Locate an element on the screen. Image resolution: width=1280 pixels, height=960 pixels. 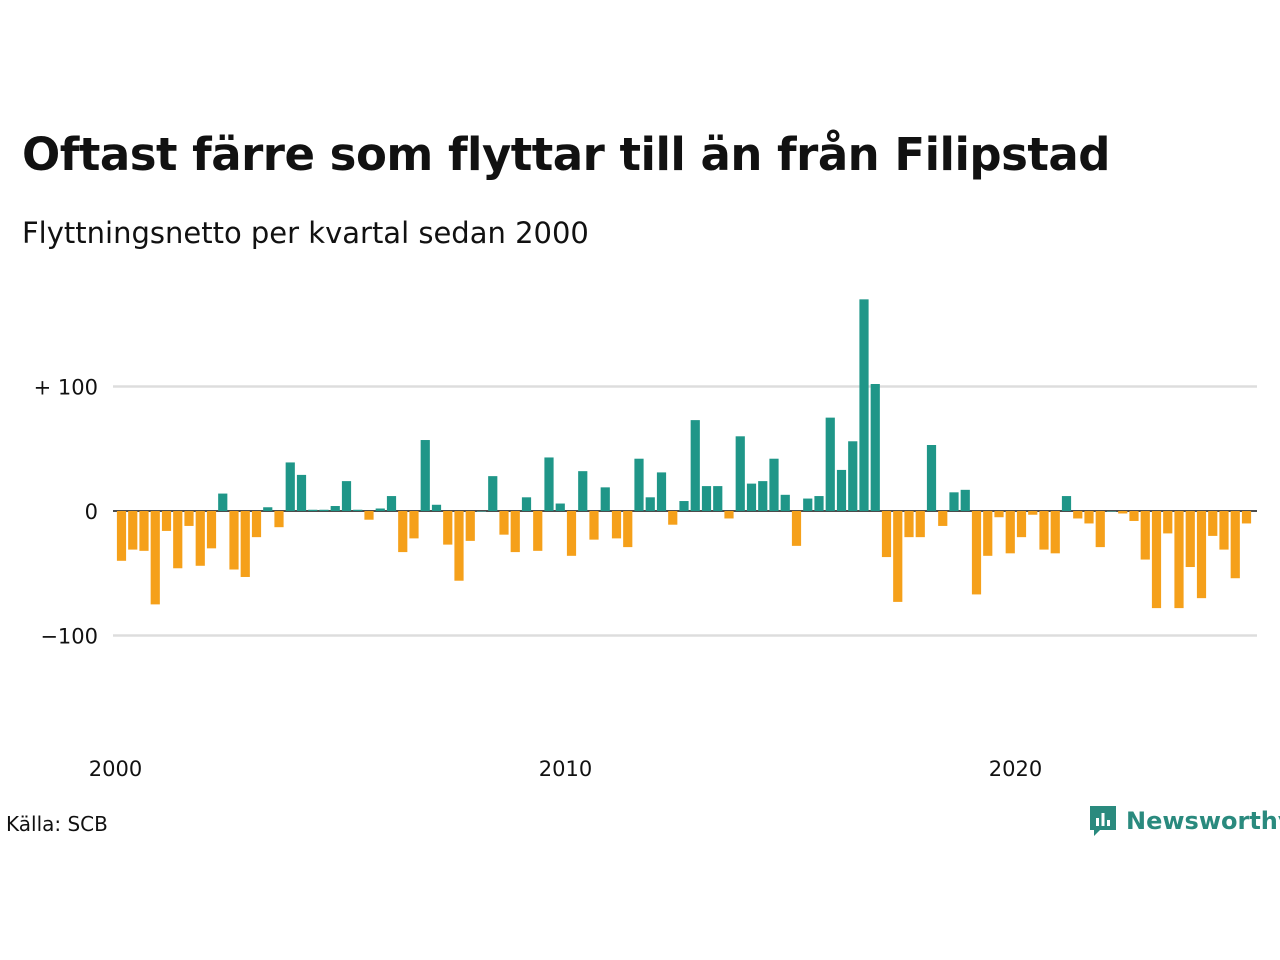
chart-subtitle: Flyttningsnetto per kvartal sedan 2000 is located at coordinates (305, 233).